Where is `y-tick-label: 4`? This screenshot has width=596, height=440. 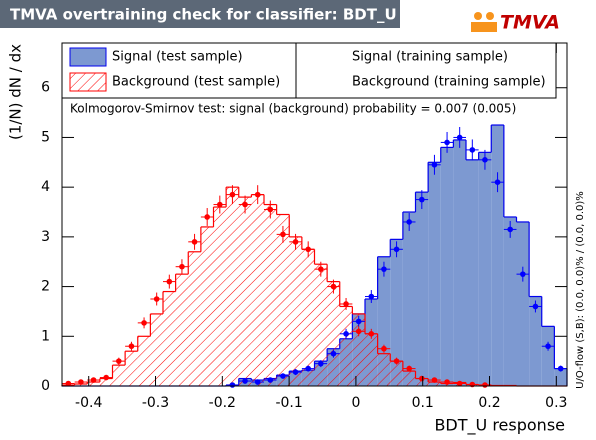
y-tick-label: 4 is located at coordinates (45, 187).